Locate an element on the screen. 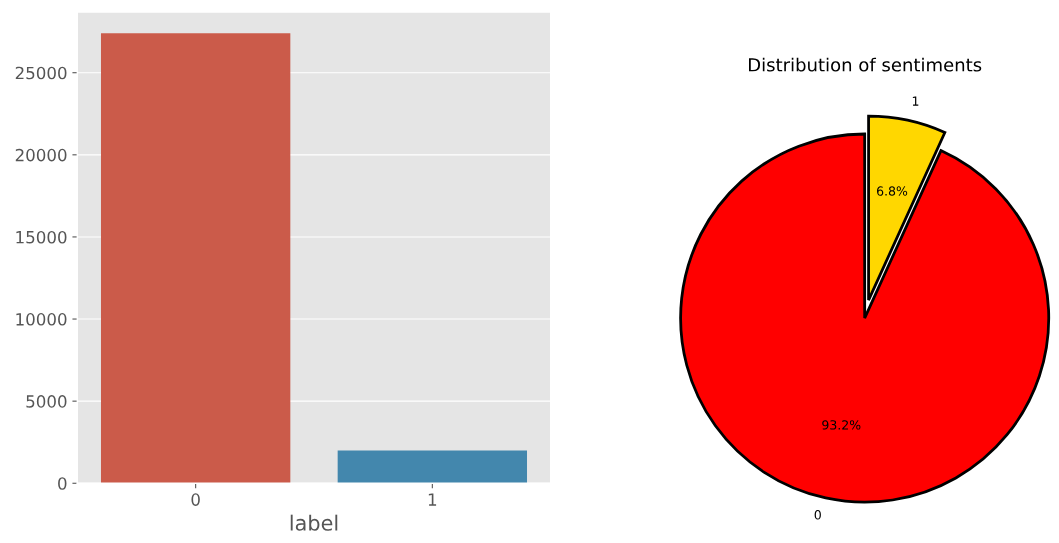  data-label: 93.2% is located at coordinates (841, 425).